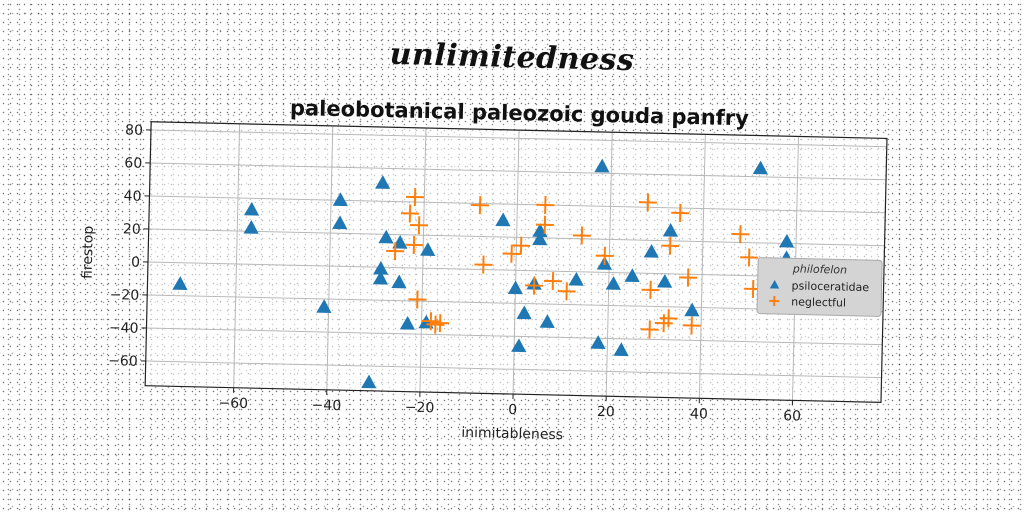  Describe the element at coordinates (774, 300) in the screenshot. I see `legend-marker-neglectful` at that location.